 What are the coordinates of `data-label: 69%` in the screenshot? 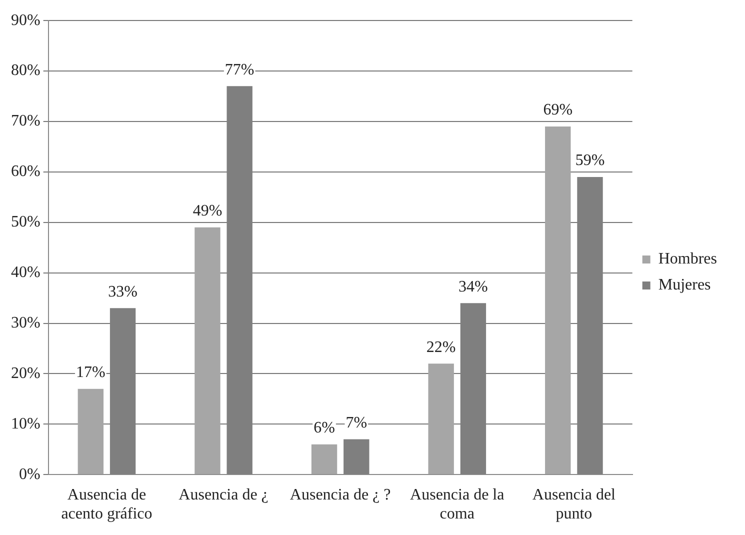 It's located at (558, 110).